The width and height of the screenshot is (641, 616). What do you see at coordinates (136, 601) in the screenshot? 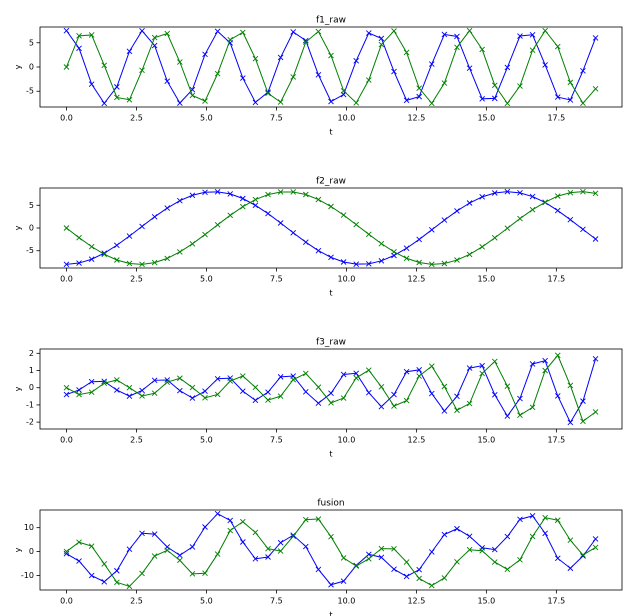
I see `x-tick-label: 2.5` at bounding box center [136, 601].